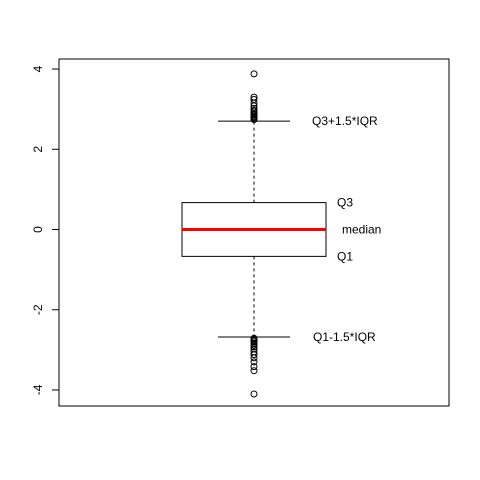 The width and height of the screenshot is (480, 480). What do you see at coordinates (45, 230) in the screenshot?
I see `y-axis: -4 -2 0 2 4` at bounding box center [45, 230].